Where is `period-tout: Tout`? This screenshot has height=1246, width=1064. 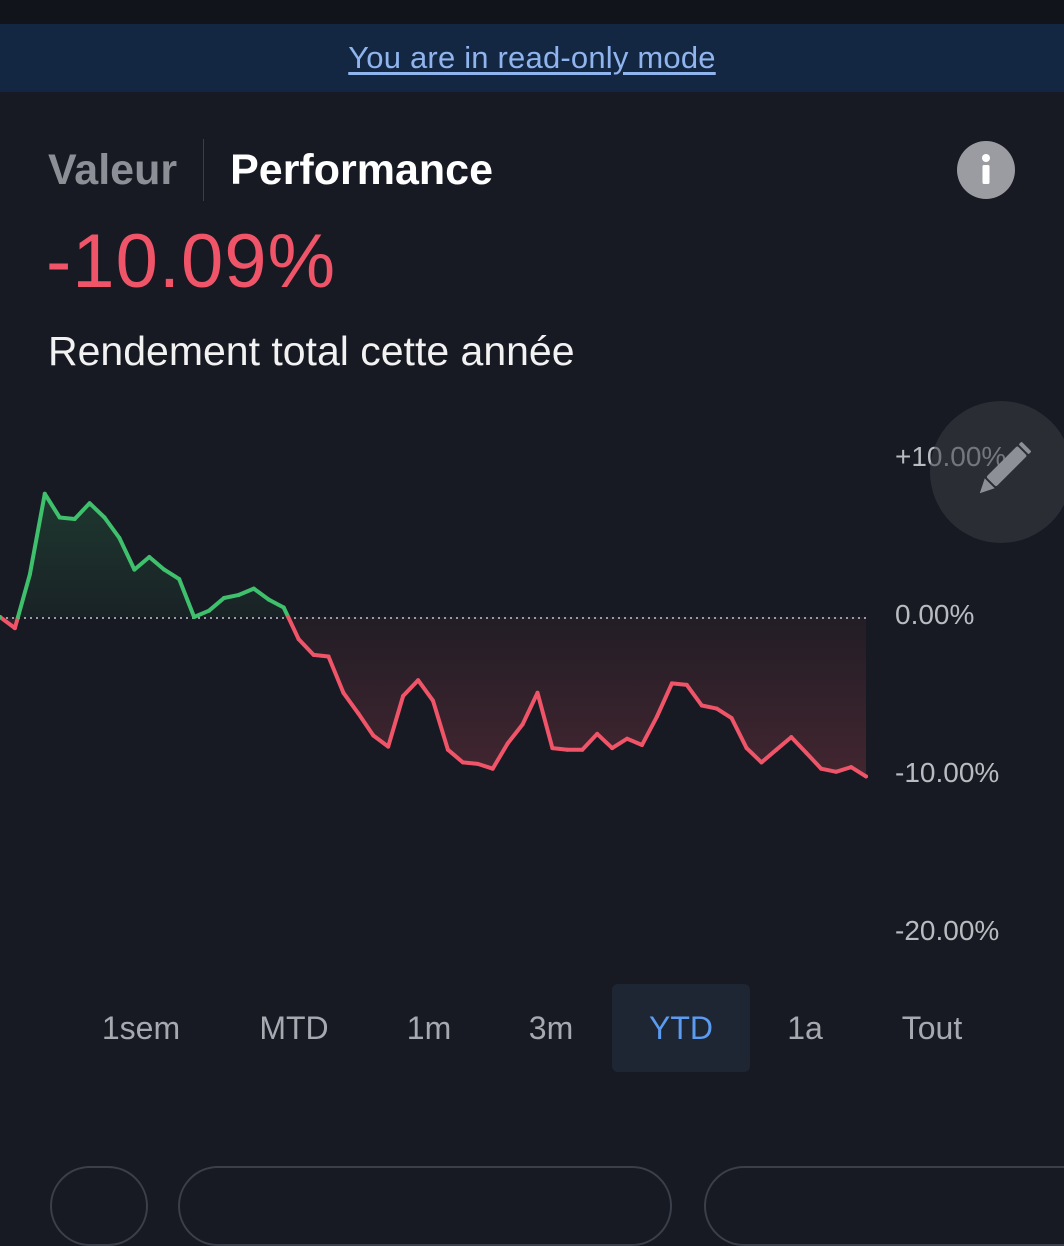 period-tout: Tout is located at coordinates (932, 1027).